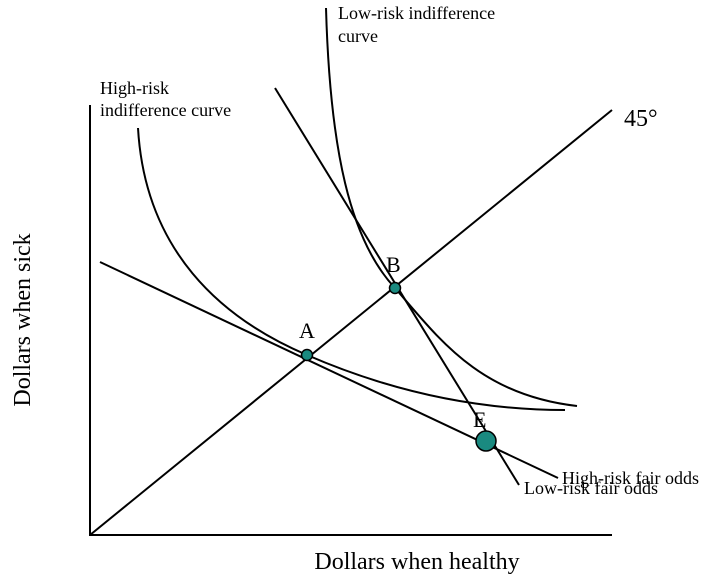 The image size is (719, 577). What do you see at coordinates (23, 319) in the screenshot?
I see `y-axis-label: Dollars when sick` at bounding box center [23, 319].